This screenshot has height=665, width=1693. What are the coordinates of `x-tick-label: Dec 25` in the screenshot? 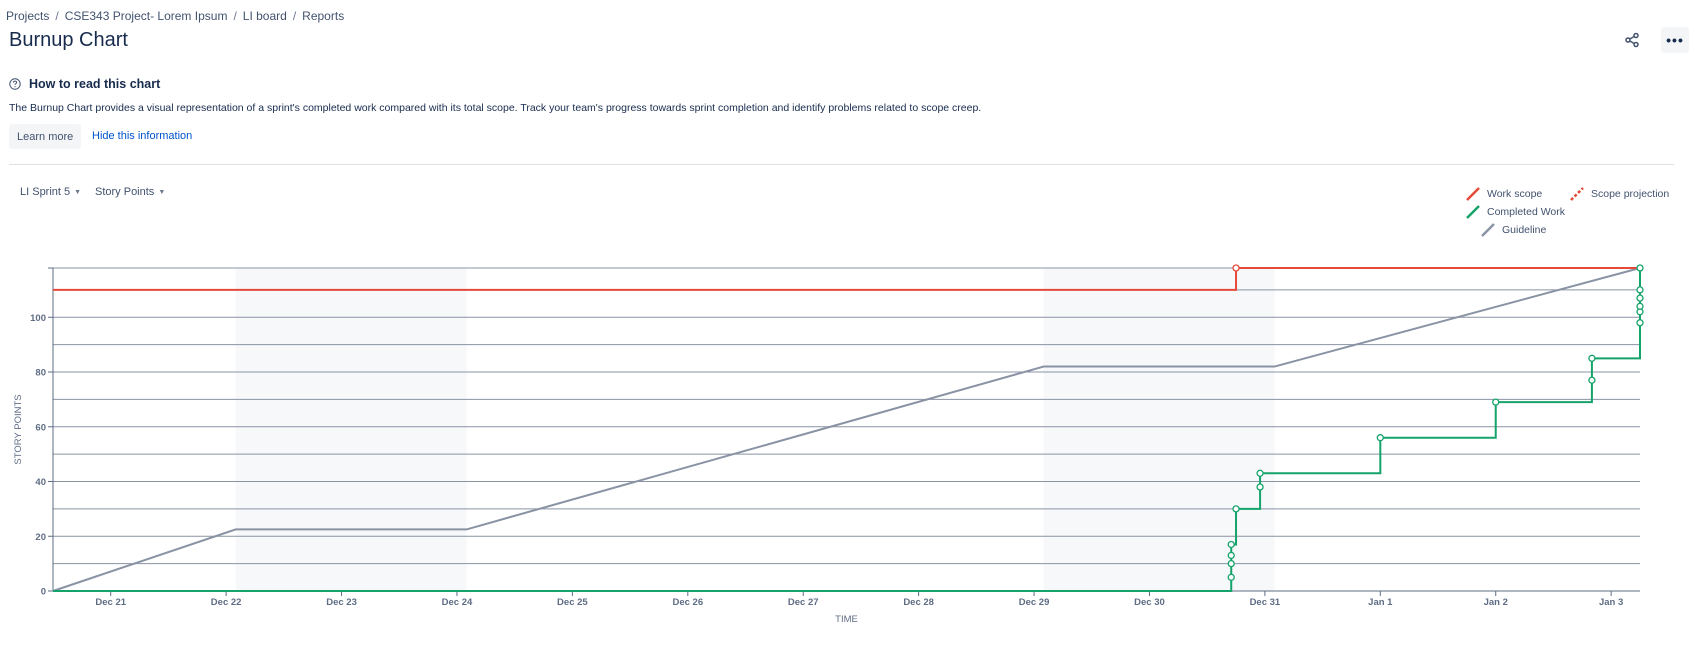 It's located at (572, 602).